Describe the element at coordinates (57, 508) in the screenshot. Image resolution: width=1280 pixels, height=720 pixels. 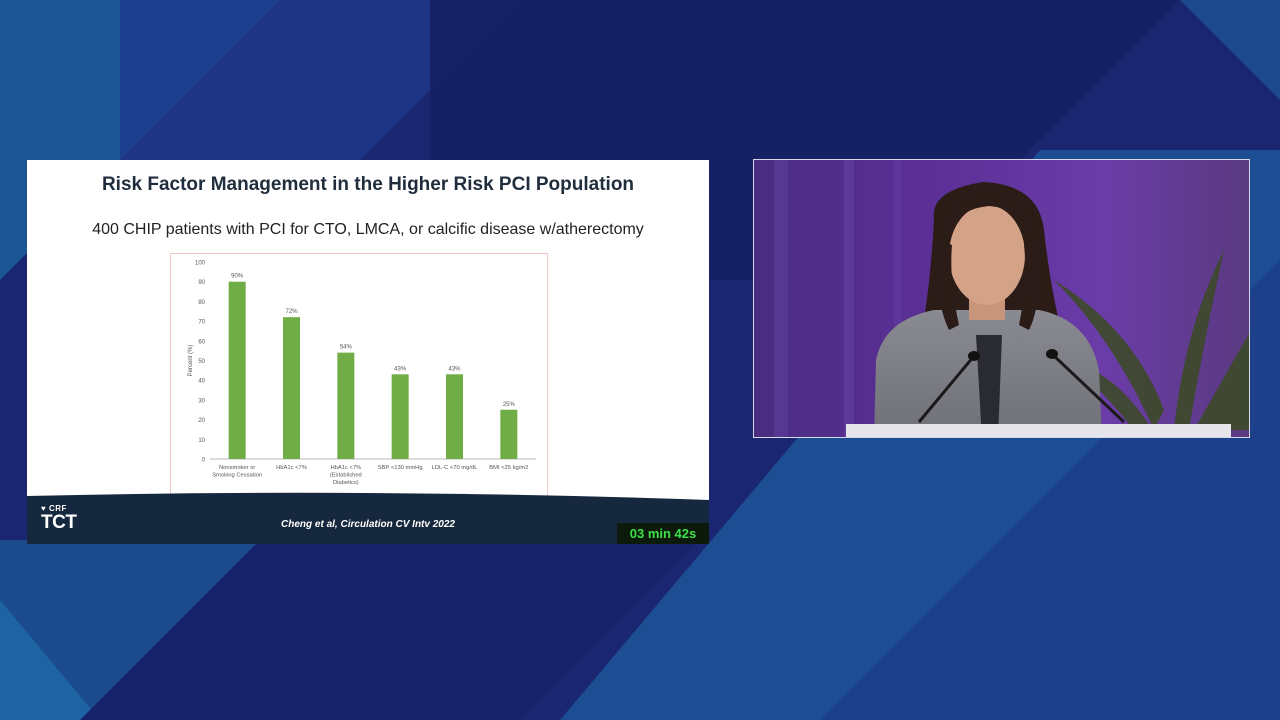
I see `crf-logo-text: CRF` at that location.